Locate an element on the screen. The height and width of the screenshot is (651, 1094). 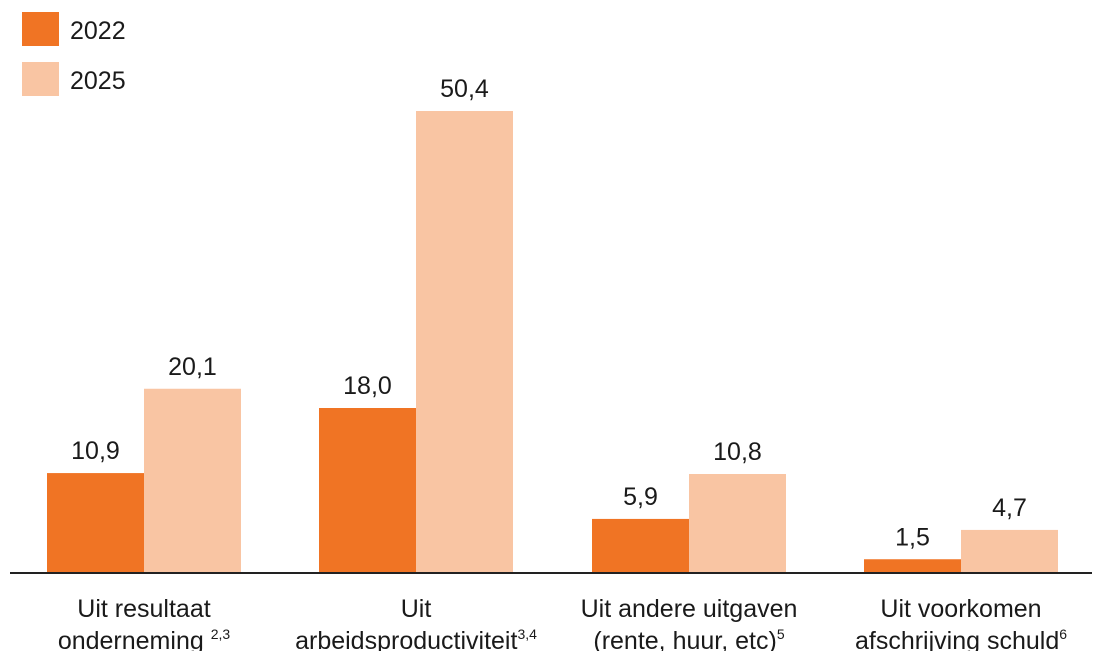
category-text: Uit resultaat is located at coordinates (143, 609).